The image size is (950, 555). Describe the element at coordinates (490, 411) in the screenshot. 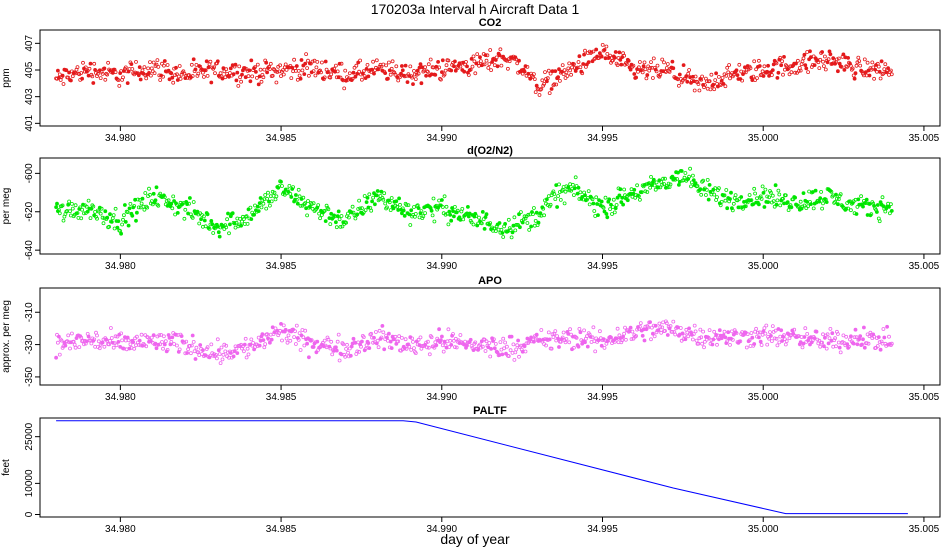

I see `panel-title: PALTF` at that location.